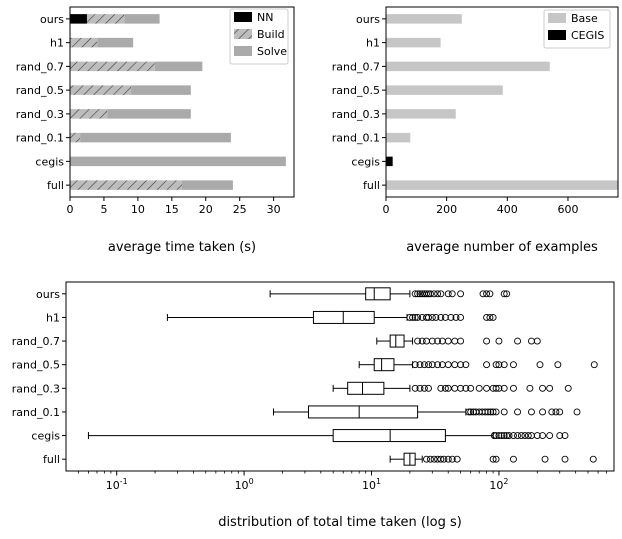 The image size is (622, 539). What do you see at coordinates (84, 42) in the screenshot?
I see `bar-build-h1` at bounding box center [84, 42].